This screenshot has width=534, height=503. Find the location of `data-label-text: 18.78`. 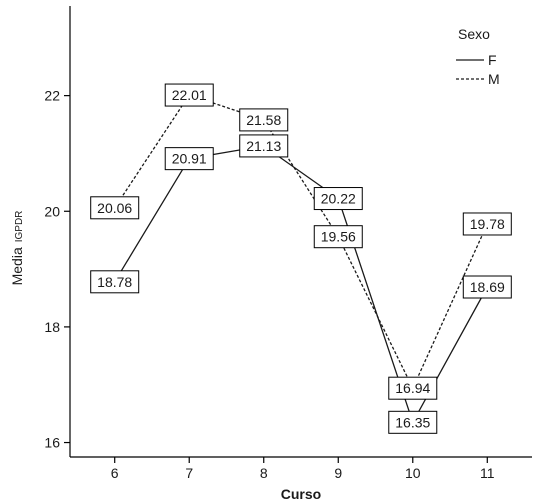

data-label-text: 18.78 is located at coordinates (114, 282).